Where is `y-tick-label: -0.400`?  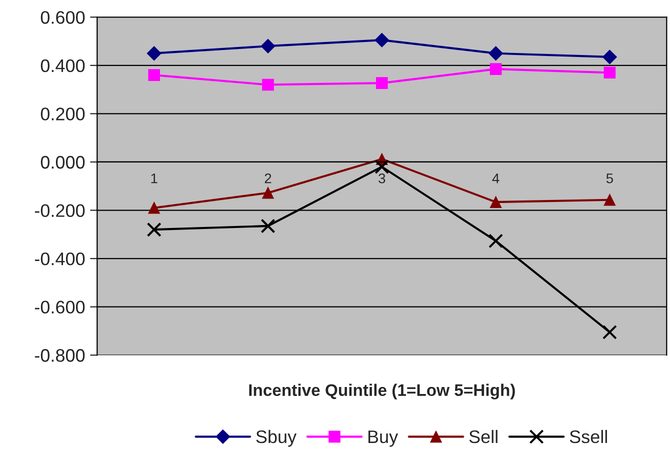 y-tick-label: -0.400 is located at coordinates (59, 259).